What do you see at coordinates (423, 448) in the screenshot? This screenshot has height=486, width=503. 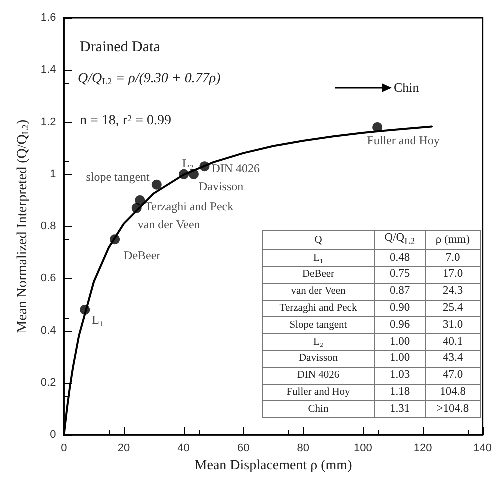 I see `x-tick-label: 120` at bounding box center [423, 448].